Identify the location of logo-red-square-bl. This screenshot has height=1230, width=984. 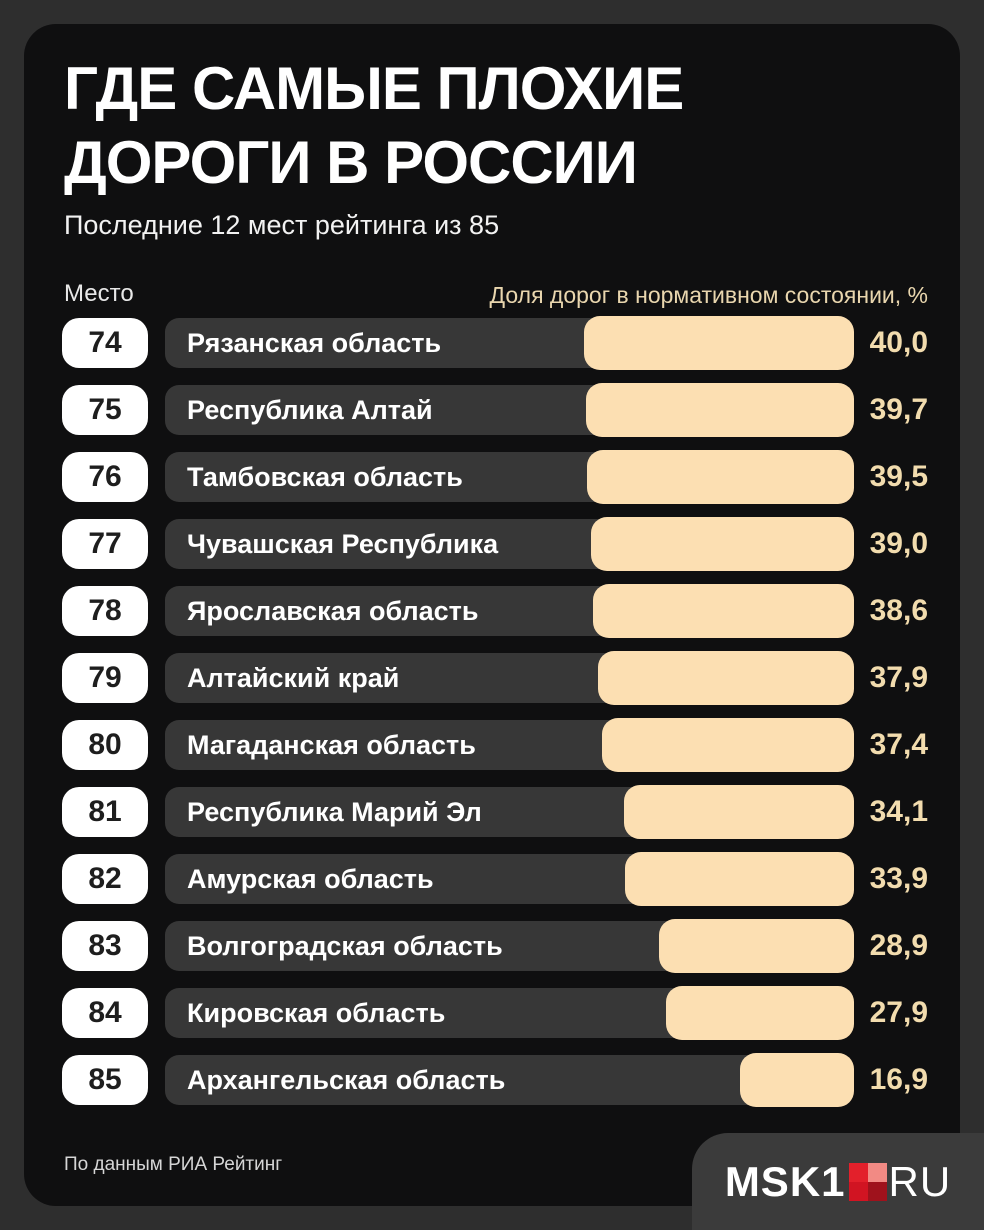
(858, 1191).